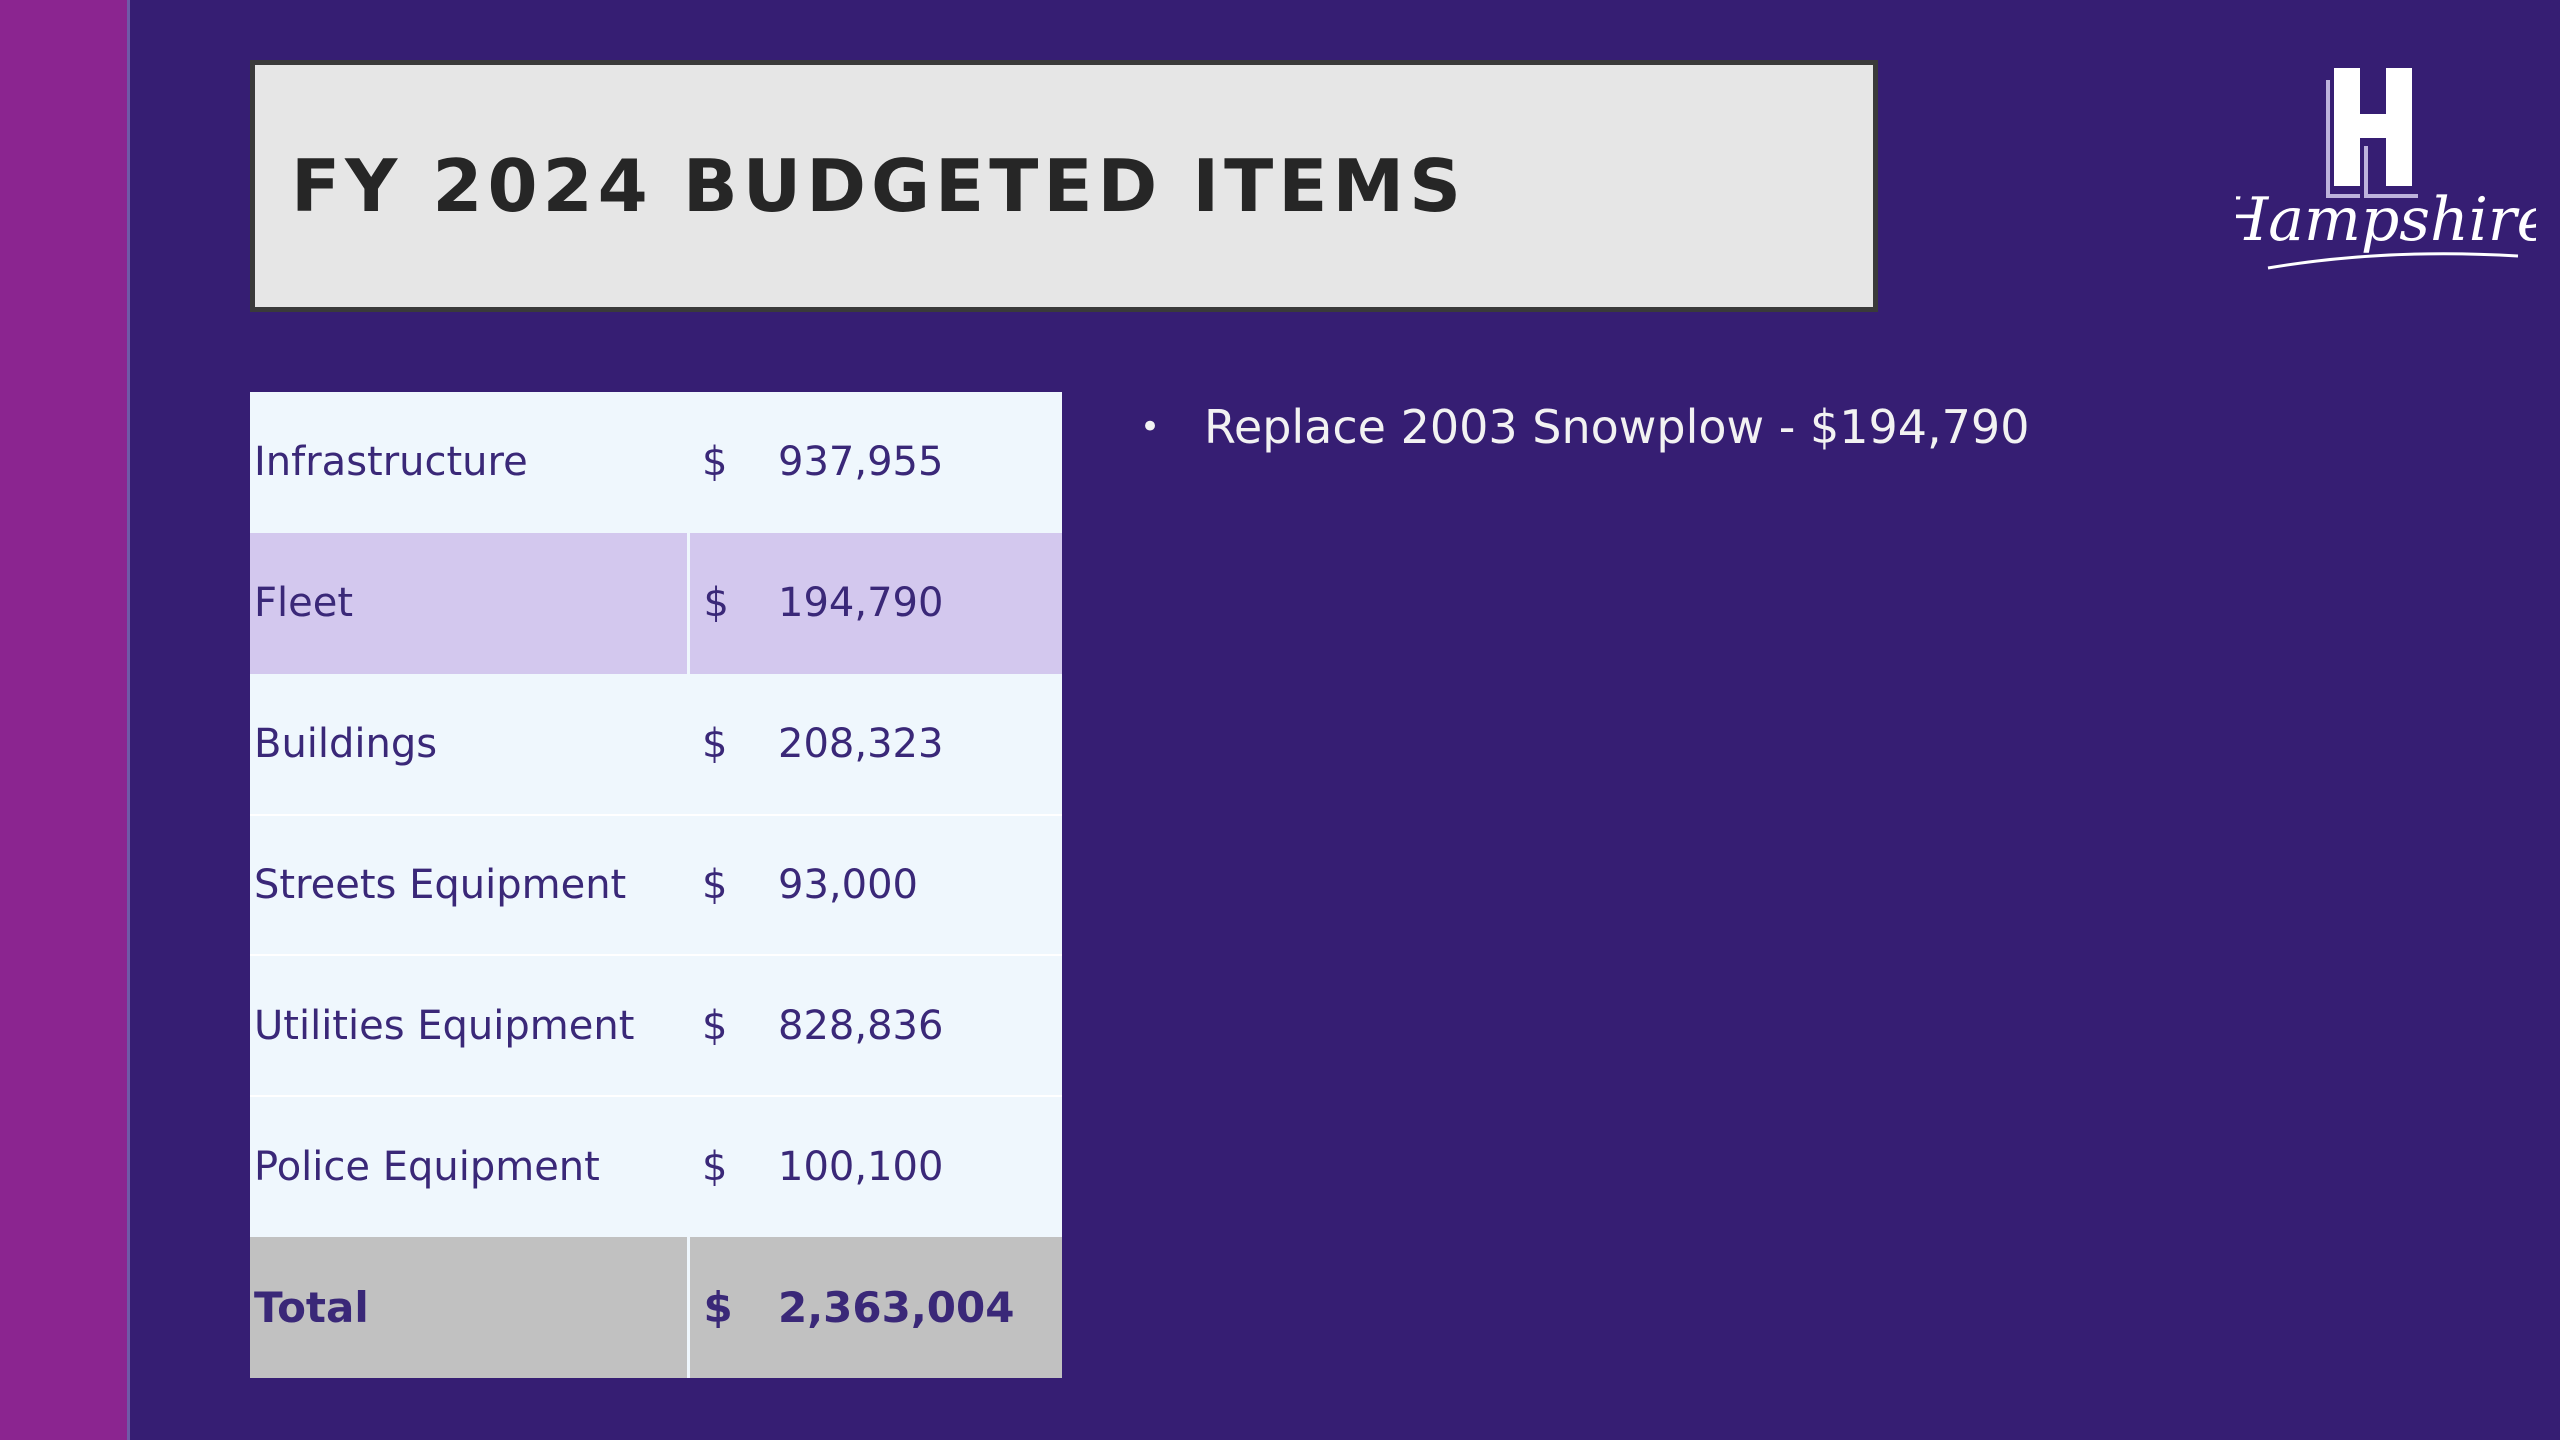 The height and width of the screenshot is (1440, 2560). I want to click on row-amount: 208,323, so click(920, 744).